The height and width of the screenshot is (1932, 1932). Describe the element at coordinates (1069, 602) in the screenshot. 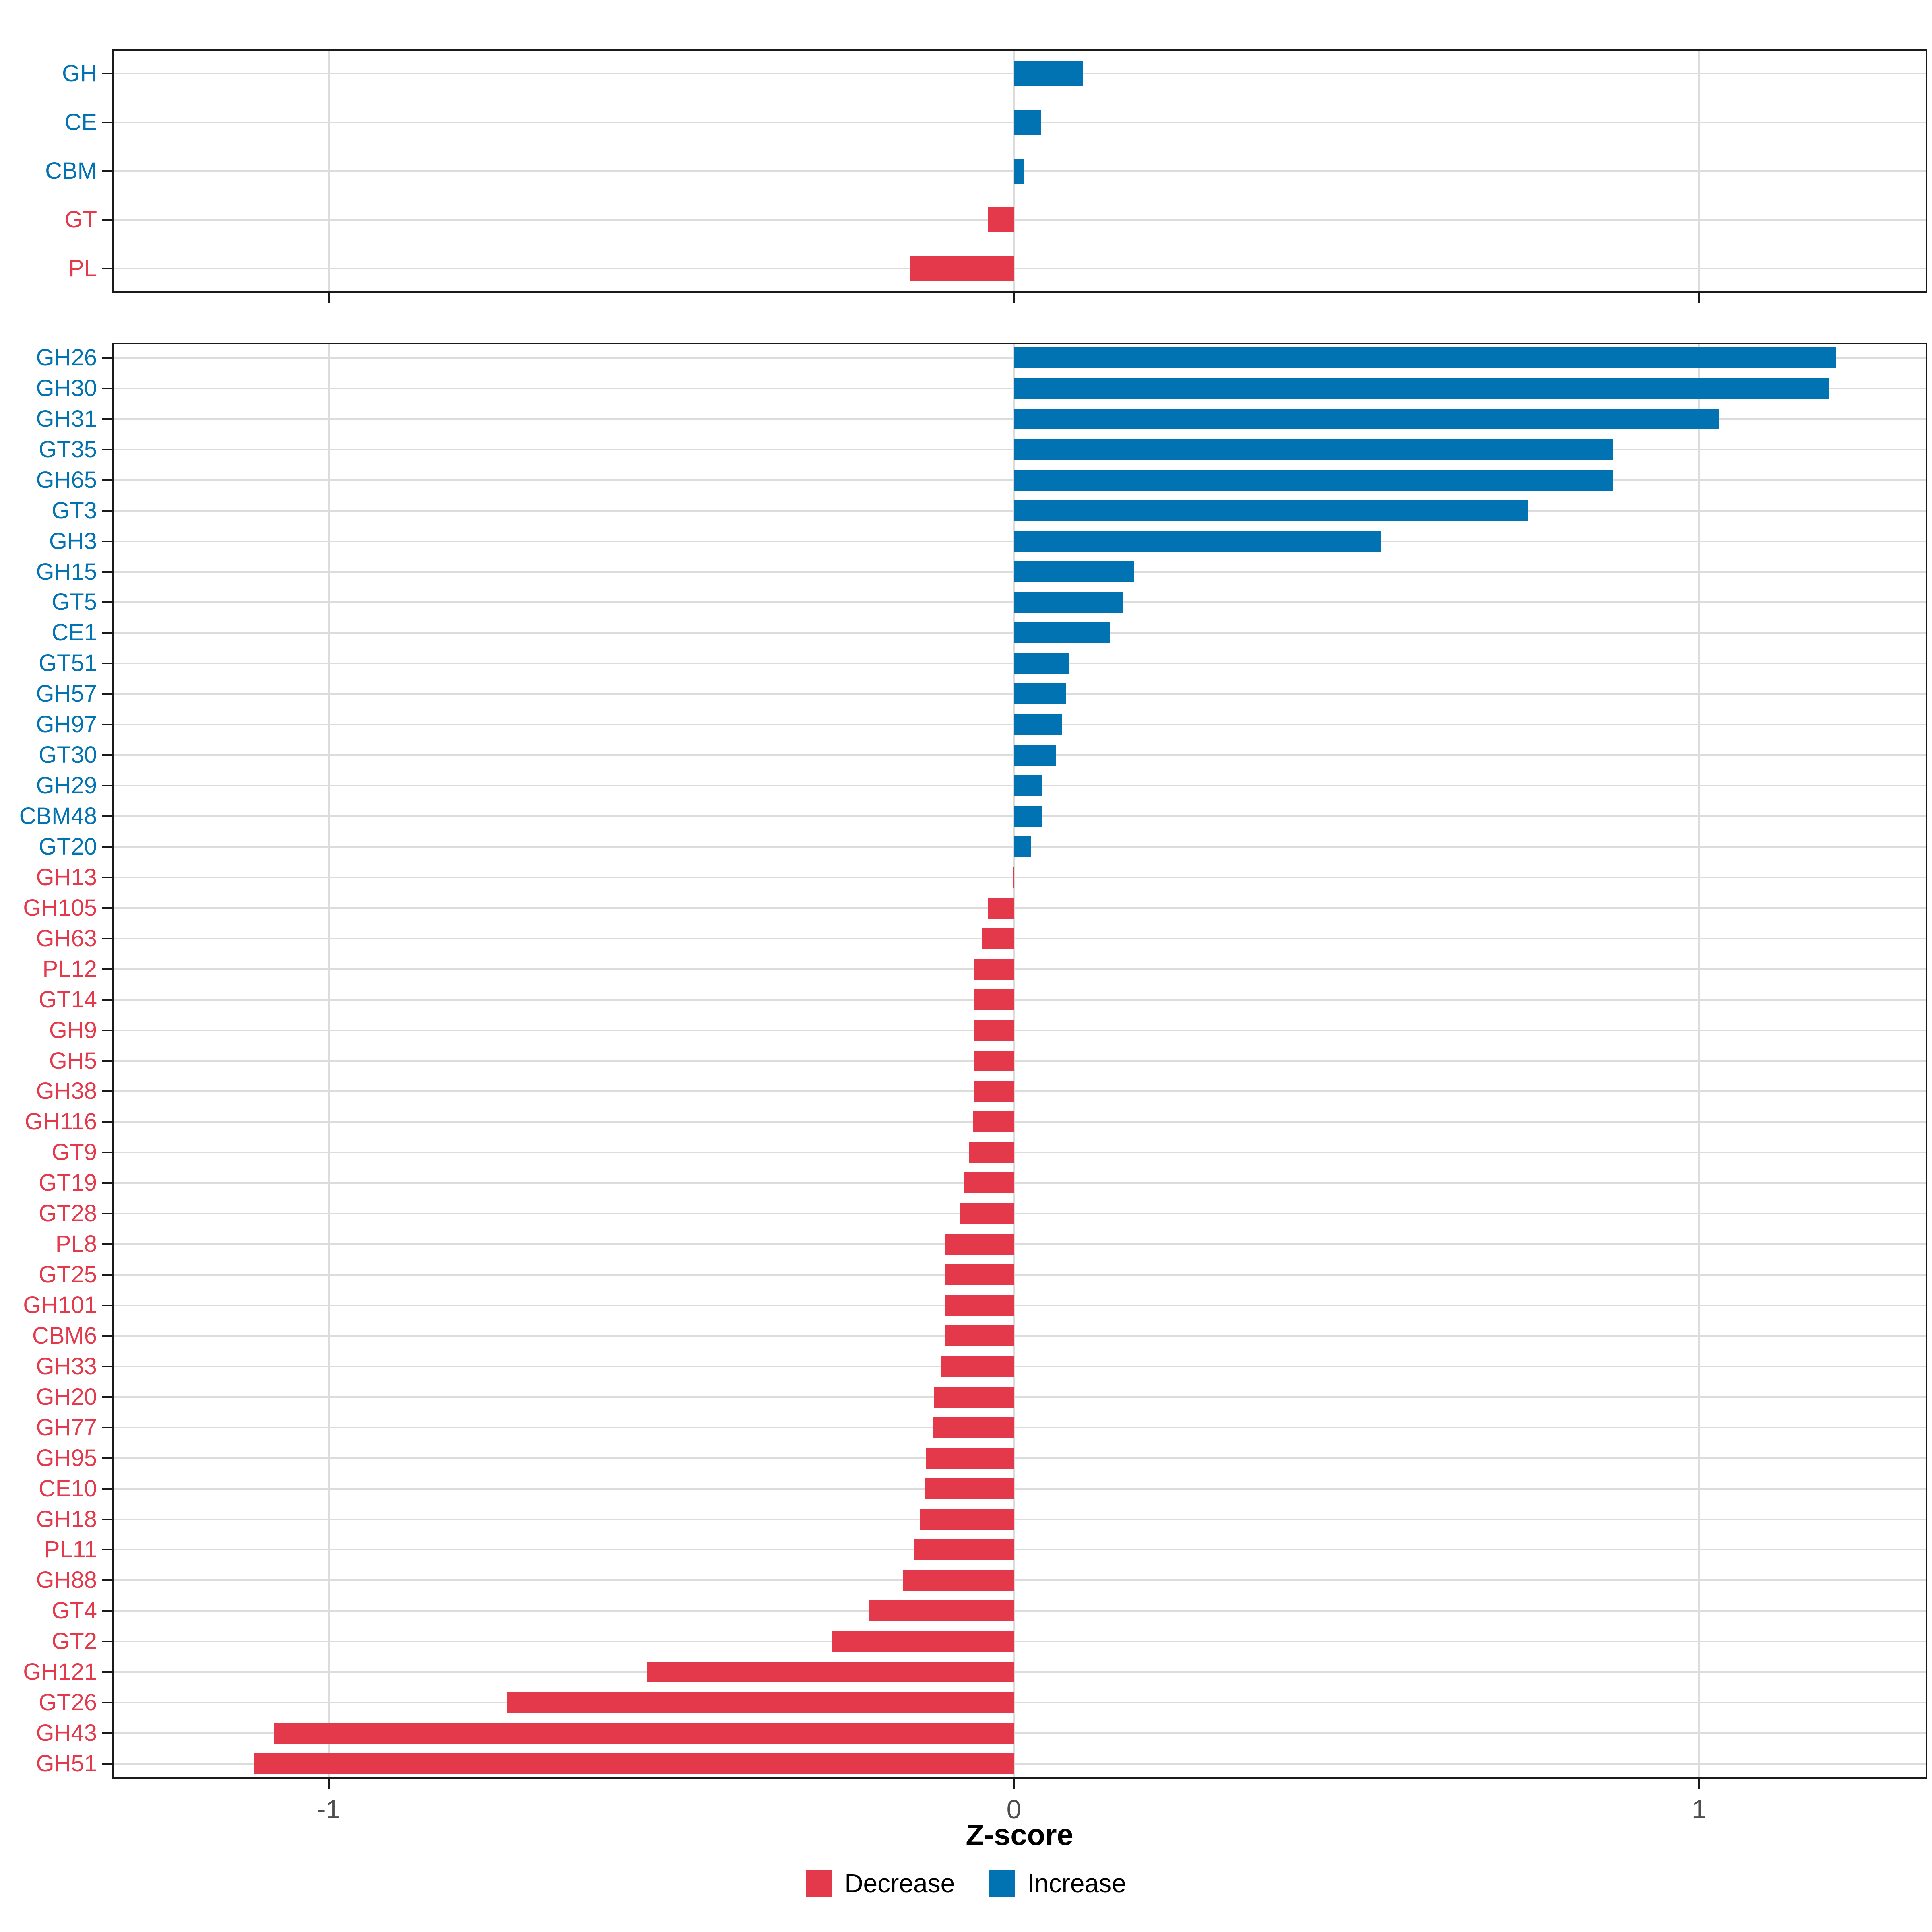

I see `bar-GT5` at that location.